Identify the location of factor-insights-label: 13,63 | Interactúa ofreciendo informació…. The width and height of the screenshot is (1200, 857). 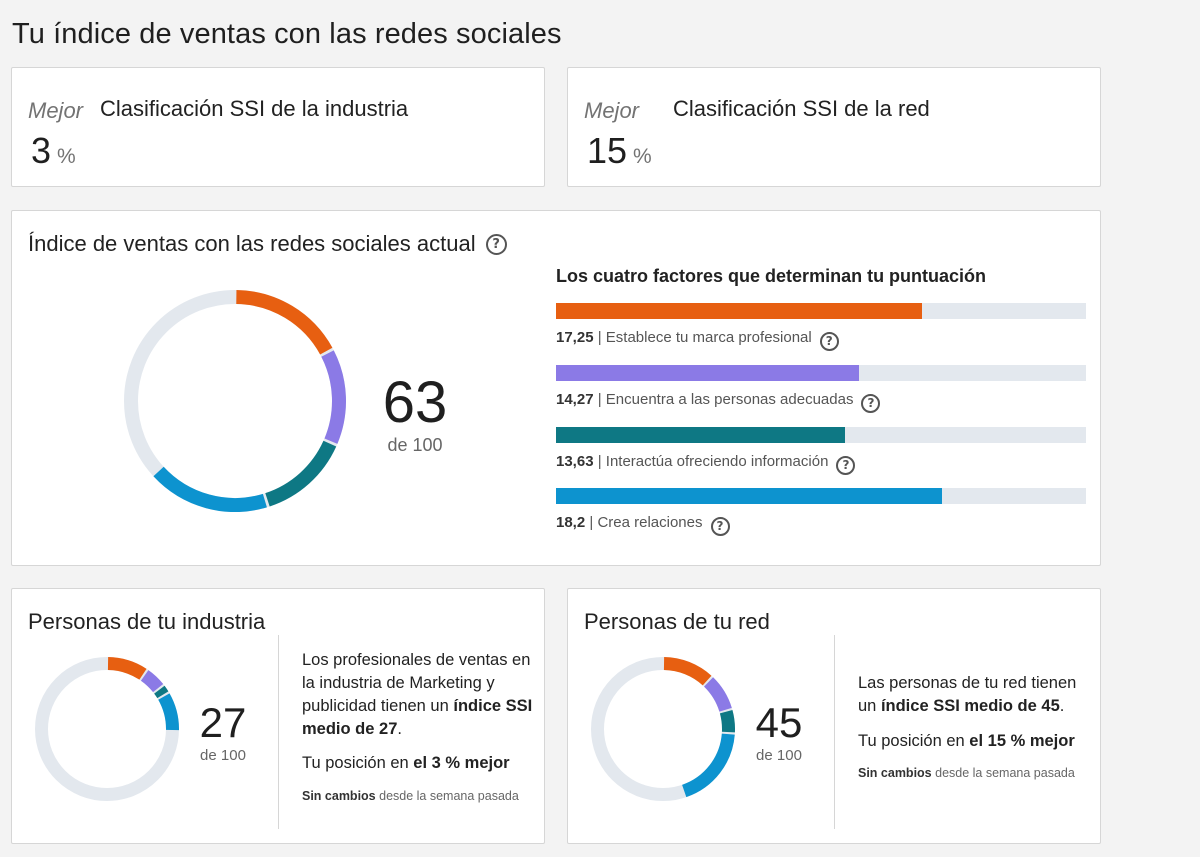
(821, 464).